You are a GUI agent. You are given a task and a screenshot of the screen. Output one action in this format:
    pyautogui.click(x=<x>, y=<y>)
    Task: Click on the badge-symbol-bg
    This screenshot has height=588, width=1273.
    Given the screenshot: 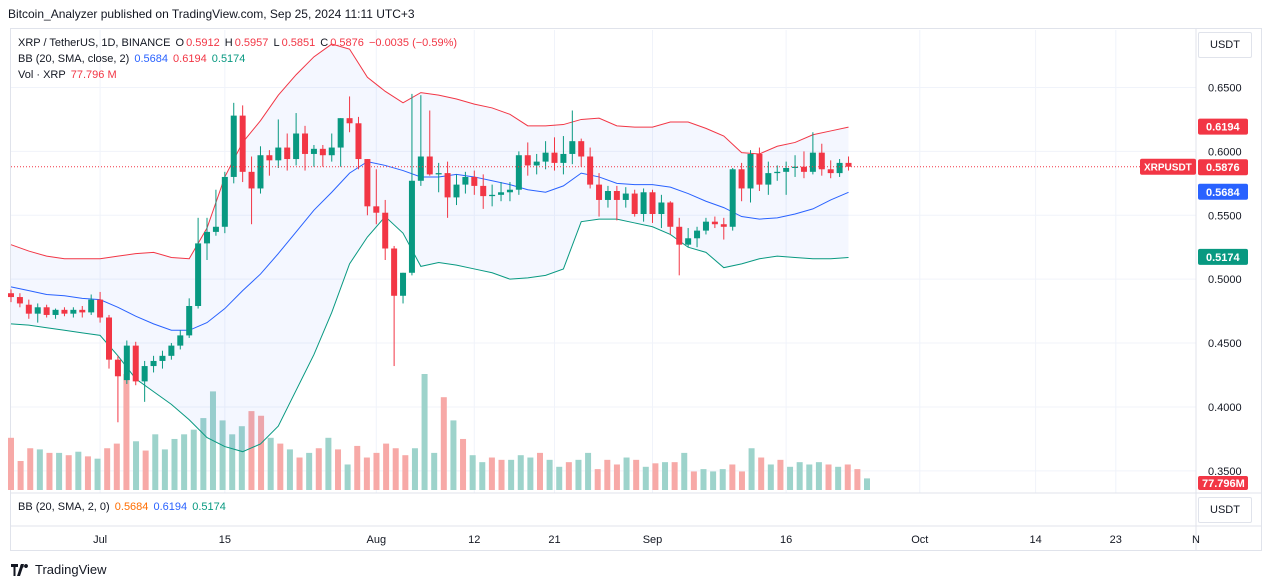 What is the action you would take?
    pyautogui.click(x=1168, y=166)
    